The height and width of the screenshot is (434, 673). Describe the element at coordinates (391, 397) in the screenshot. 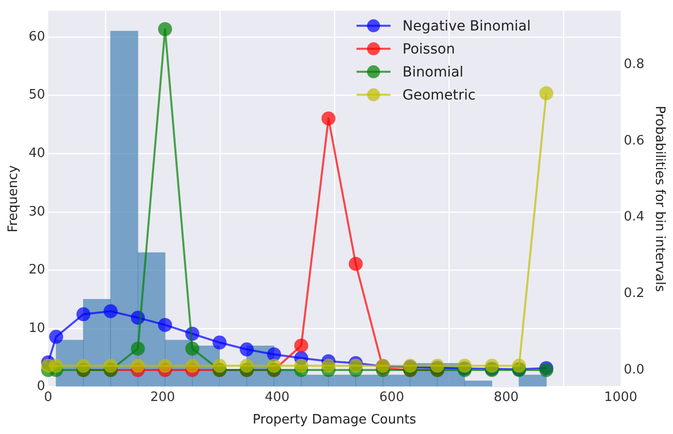

I see `x-tick-label: 600` at that location.